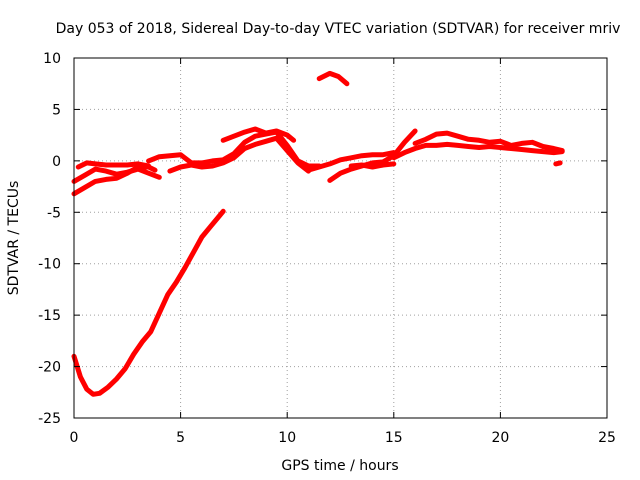  Describe the element at coordinates (56, 162) in the screenshot. I see `y-tick-label: 0` at that location.